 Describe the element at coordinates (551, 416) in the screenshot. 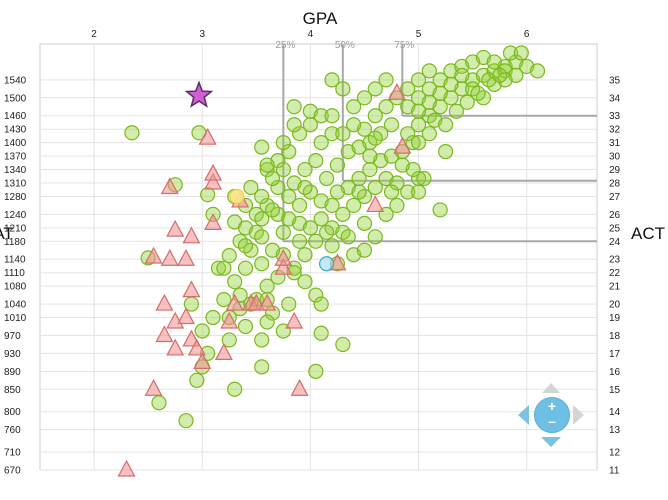

I see `zoom-control: + –` at that location.